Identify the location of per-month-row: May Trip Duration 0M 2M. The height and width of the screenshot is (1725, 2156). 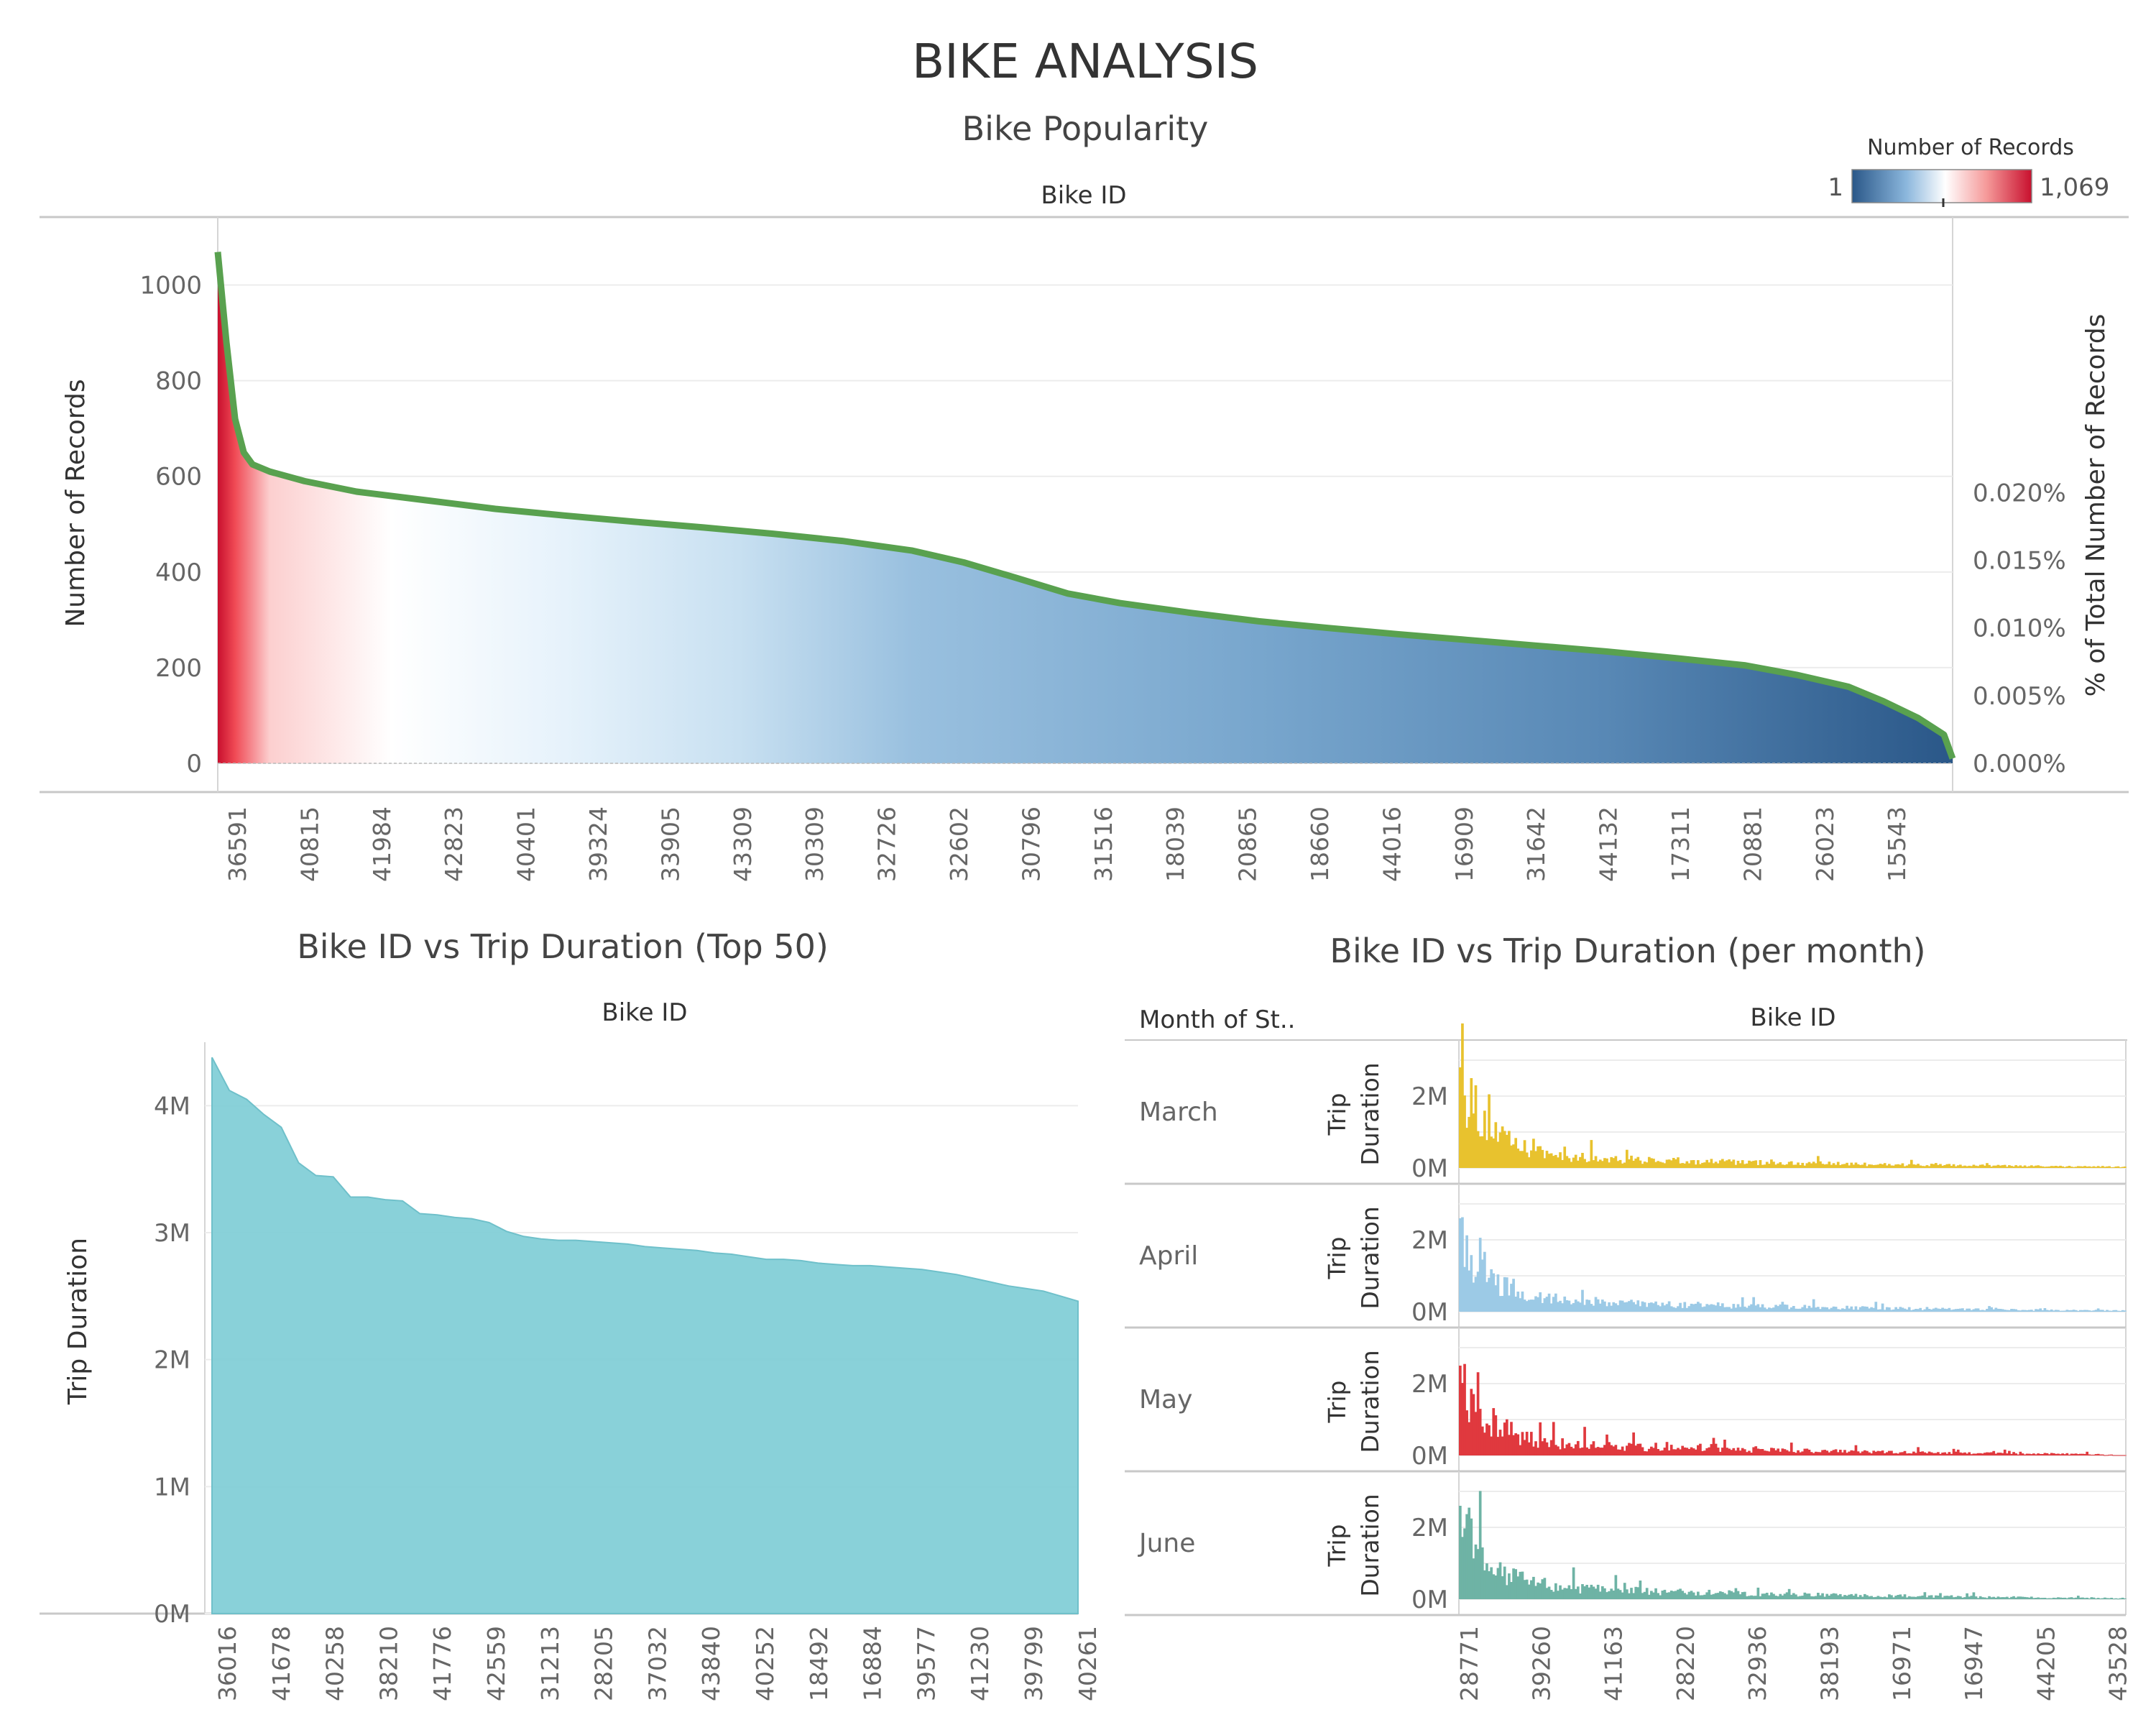
(1626, 1400).